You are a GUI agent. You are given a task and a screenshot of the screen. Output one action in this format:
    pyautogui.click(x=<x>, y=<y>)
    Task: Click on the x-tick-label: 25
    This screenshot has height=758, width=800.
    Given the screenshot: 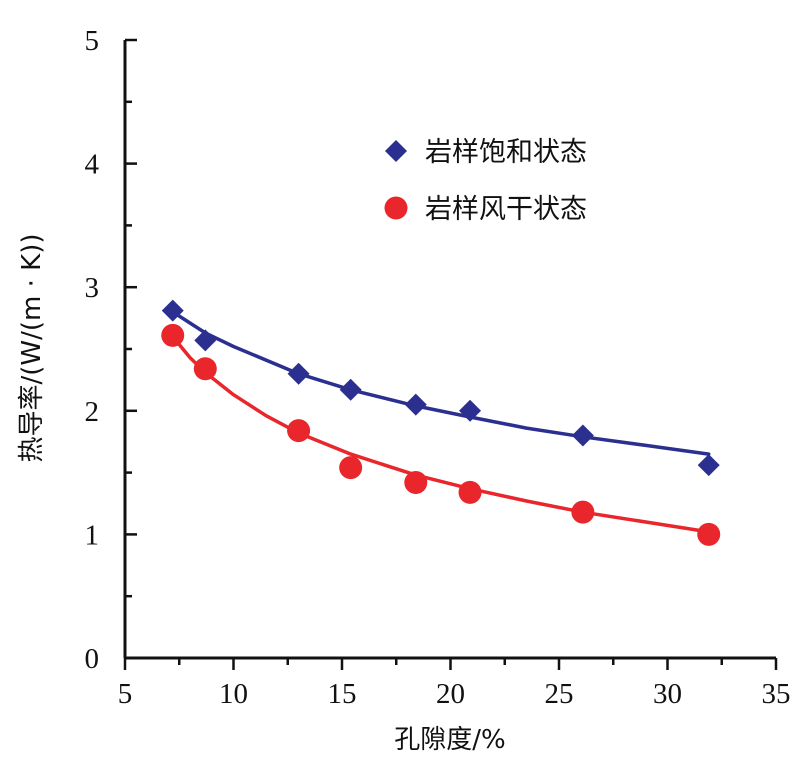 What is the action you would take?
    pyautogui.click(x=559, y=694)
    